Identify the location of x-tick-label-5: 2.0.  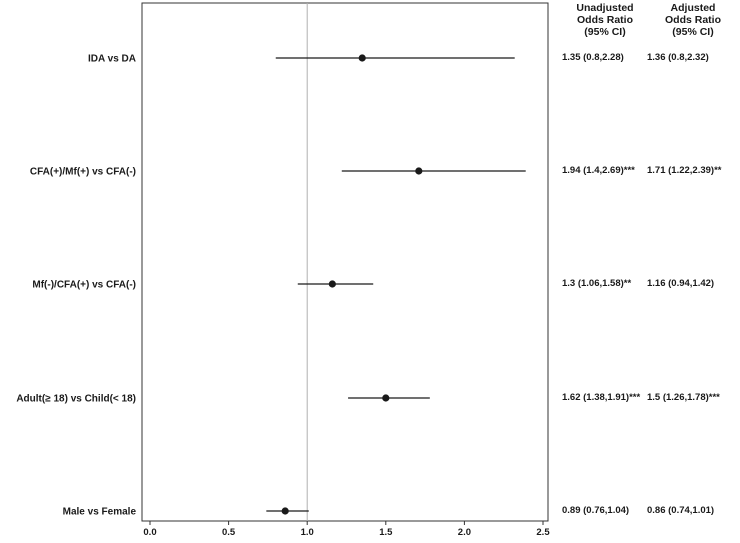
(464, 532).